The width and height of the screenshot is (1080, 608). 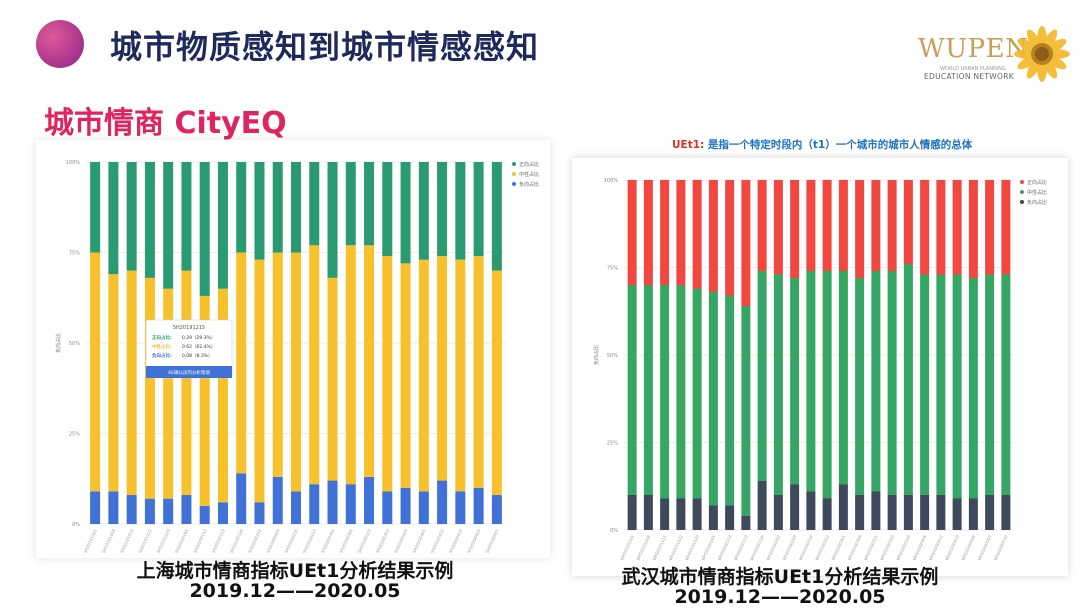 I want to click on x-tick-label: WH20191222, so click(x=676, y=547).